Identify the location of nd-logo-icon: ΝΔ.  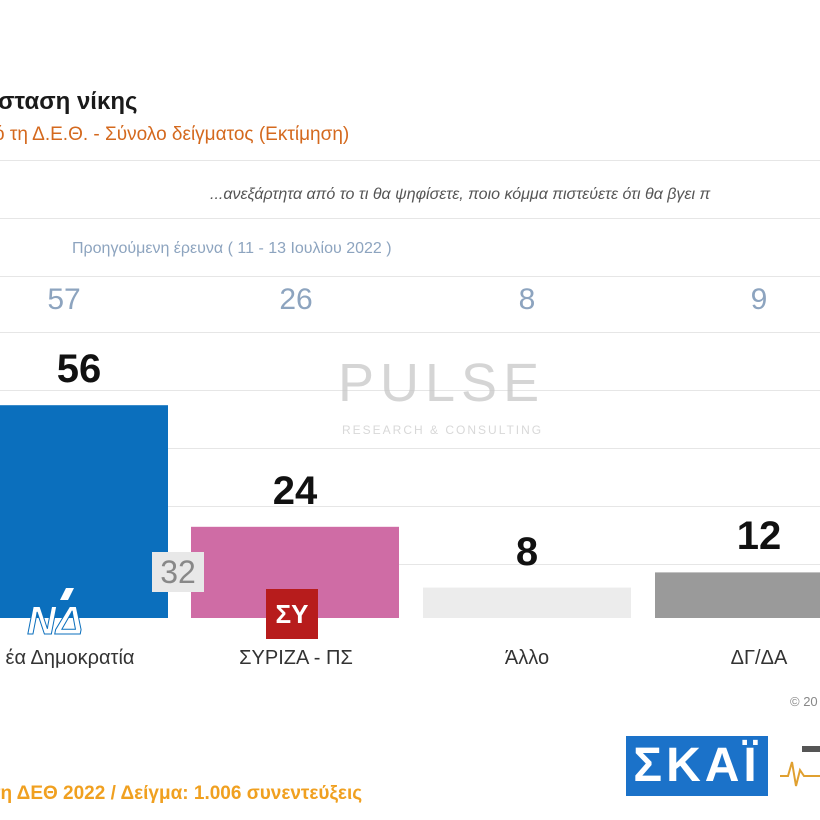
(55, 614).